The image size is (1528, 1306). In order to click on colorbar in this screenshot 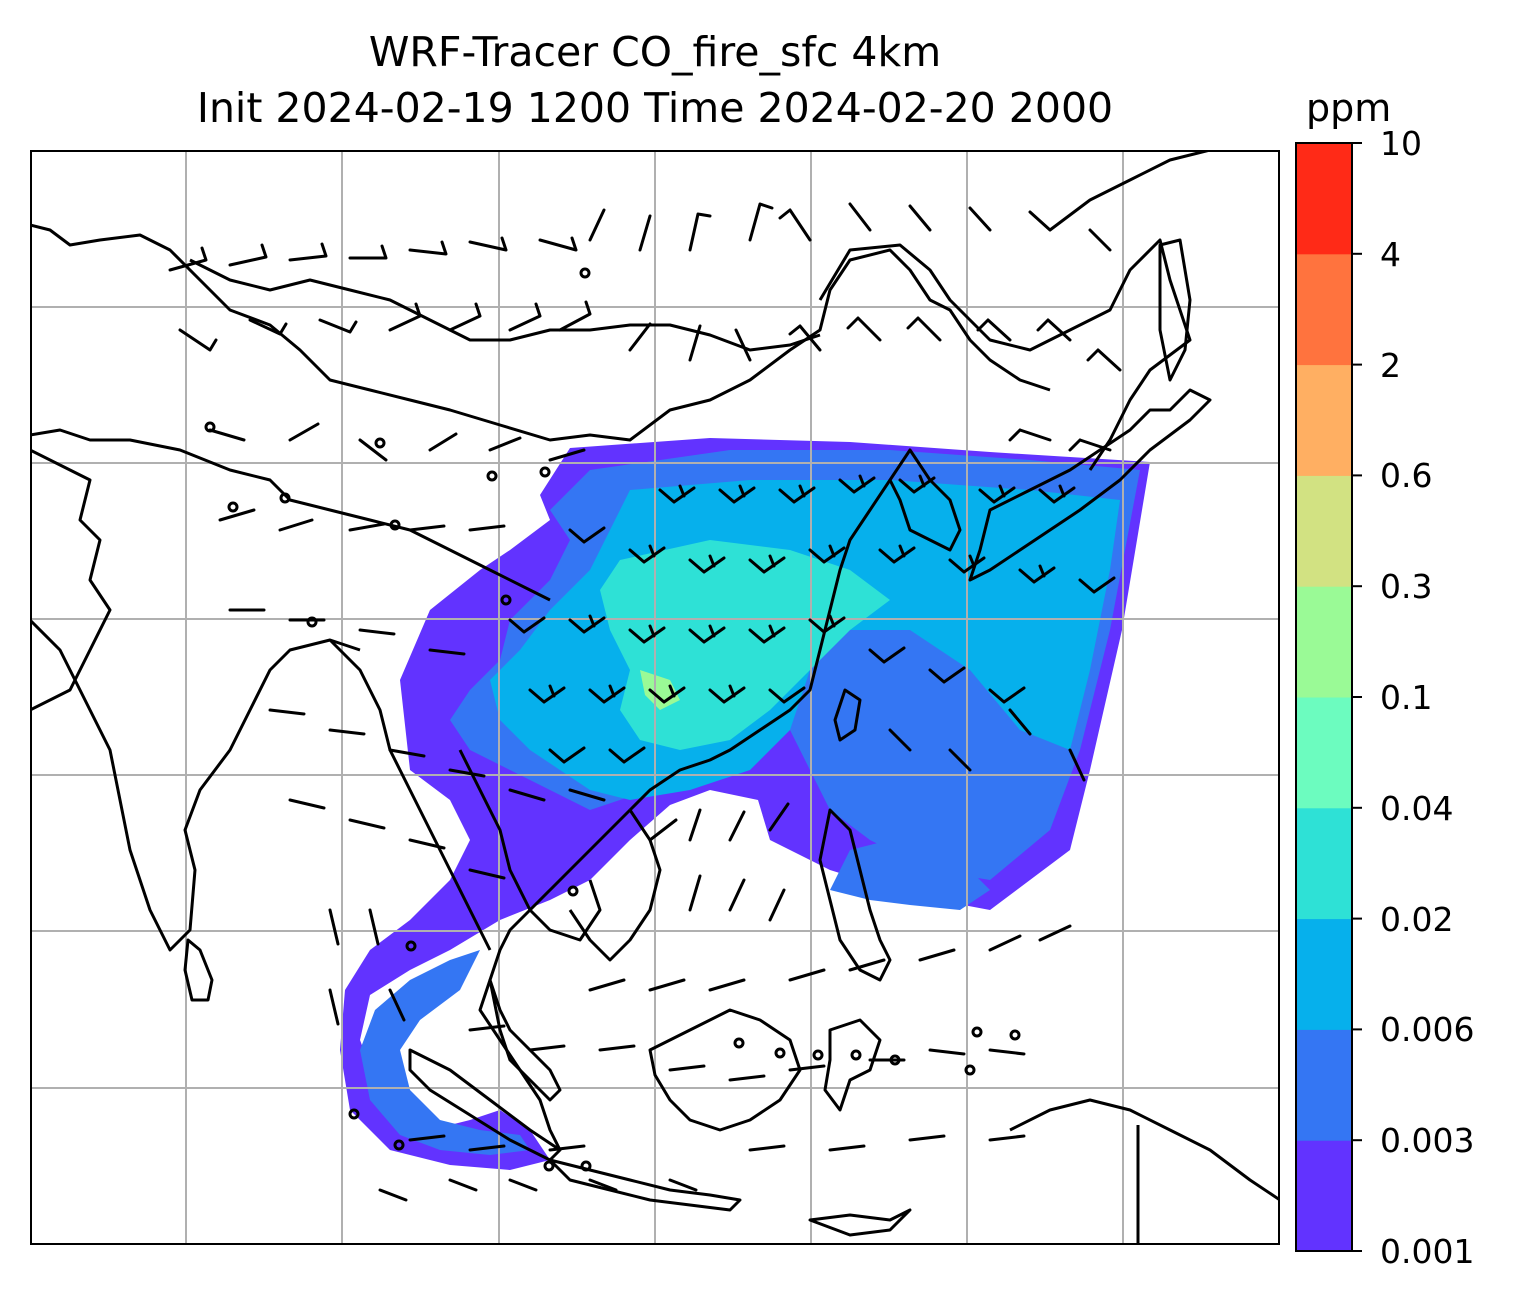, I will do `click(1328, 697)`.